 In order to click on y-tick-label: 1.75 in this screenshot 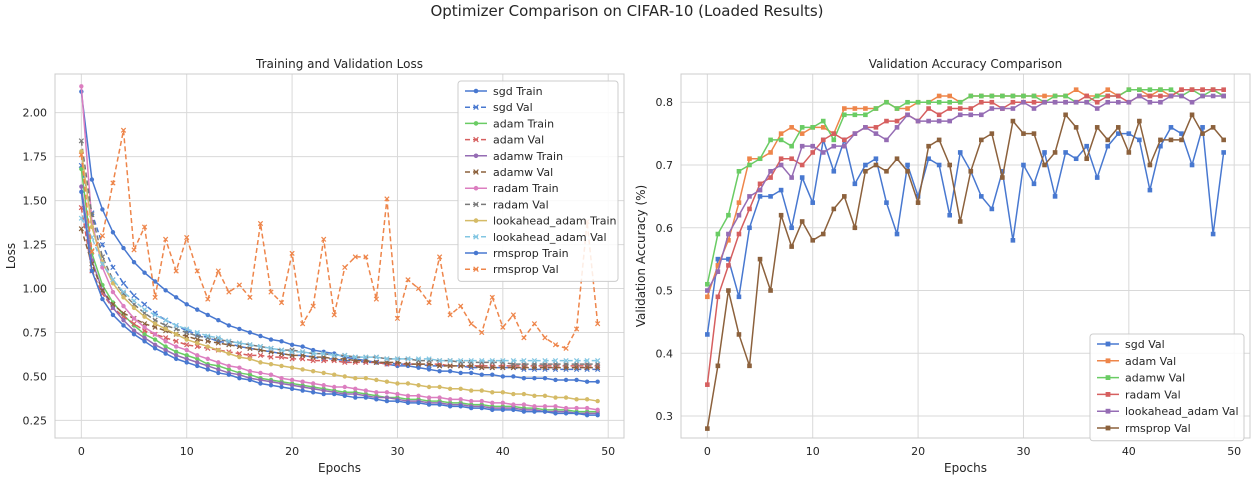, I will do `click(35, 157)`.